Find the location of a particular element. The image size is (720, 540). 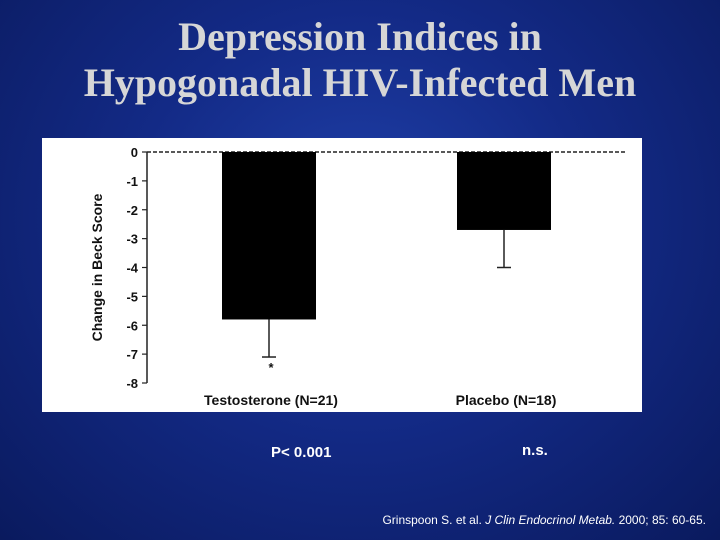

y-tick-label: -1 is located at coordinates (132, 181).